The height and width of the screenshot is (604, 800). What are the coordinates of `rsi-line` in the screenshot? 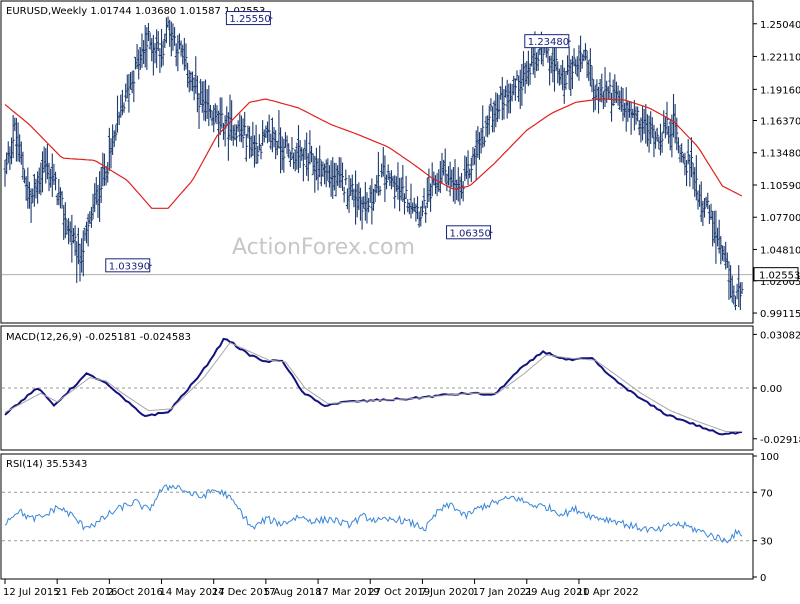 It's located at (373, 514).